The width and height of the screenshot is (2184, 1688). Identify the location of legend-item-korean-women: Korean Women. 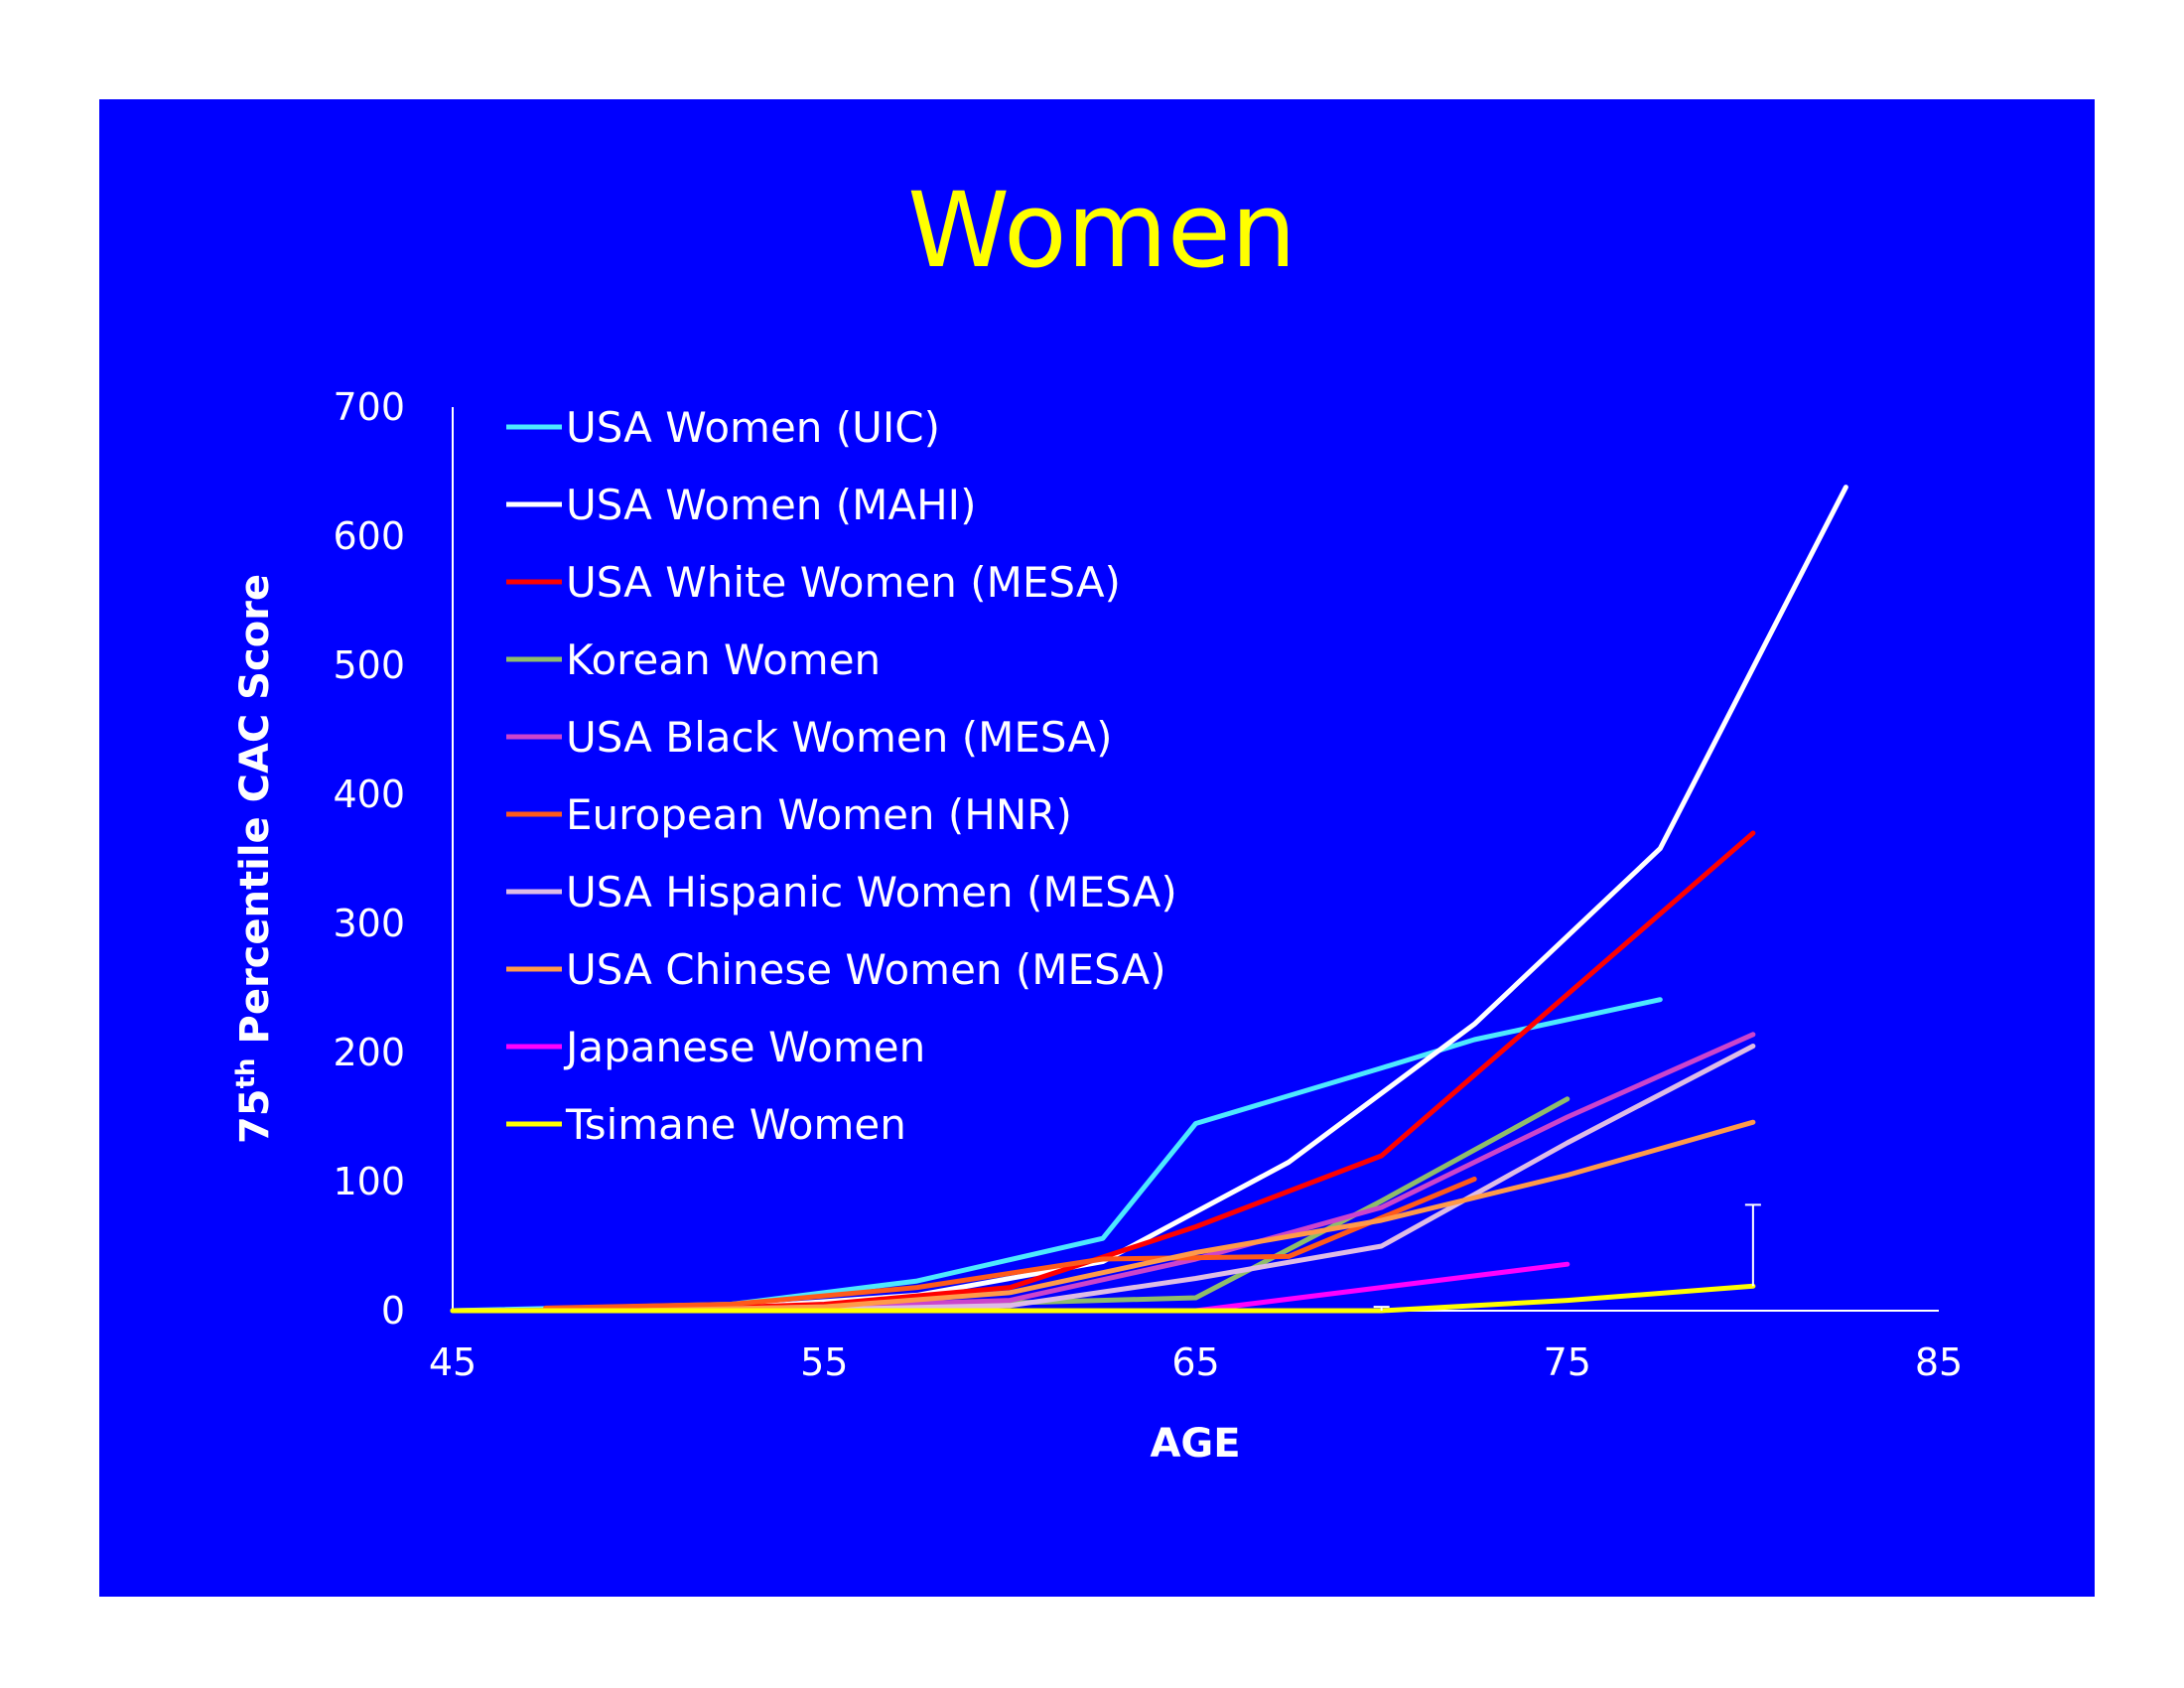
(693, 659).